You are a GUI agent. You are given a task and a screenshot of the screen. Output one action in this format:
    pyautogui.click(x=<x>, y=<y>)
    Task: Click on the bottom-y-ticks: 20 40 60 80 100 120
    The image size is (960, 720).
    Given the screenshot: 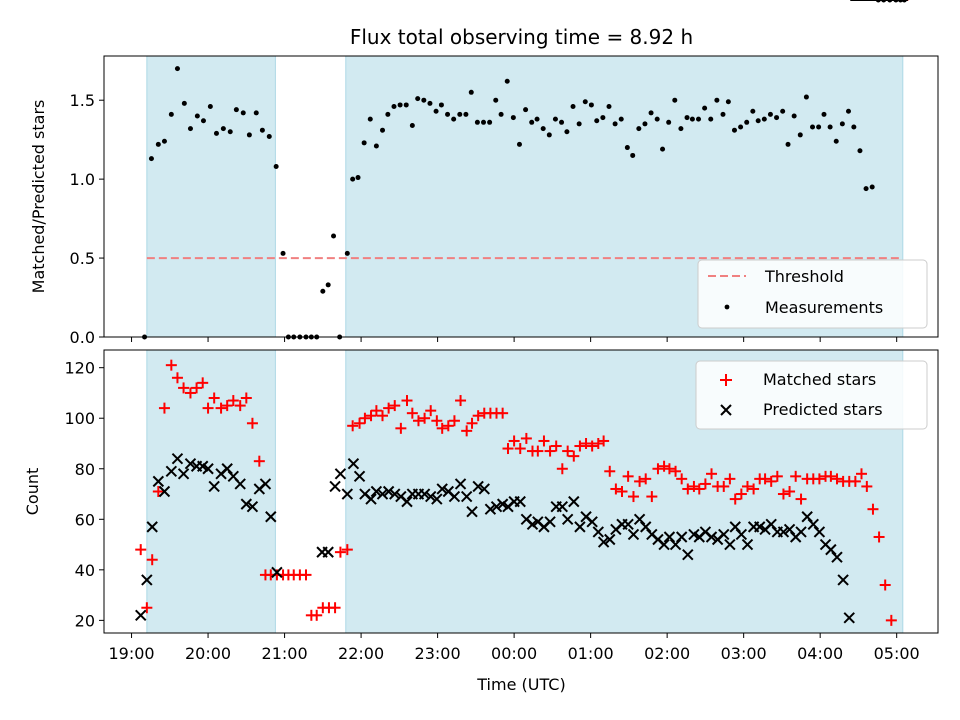 What is the action you would take?
    pyautogui.click(x=84, y=494)
    